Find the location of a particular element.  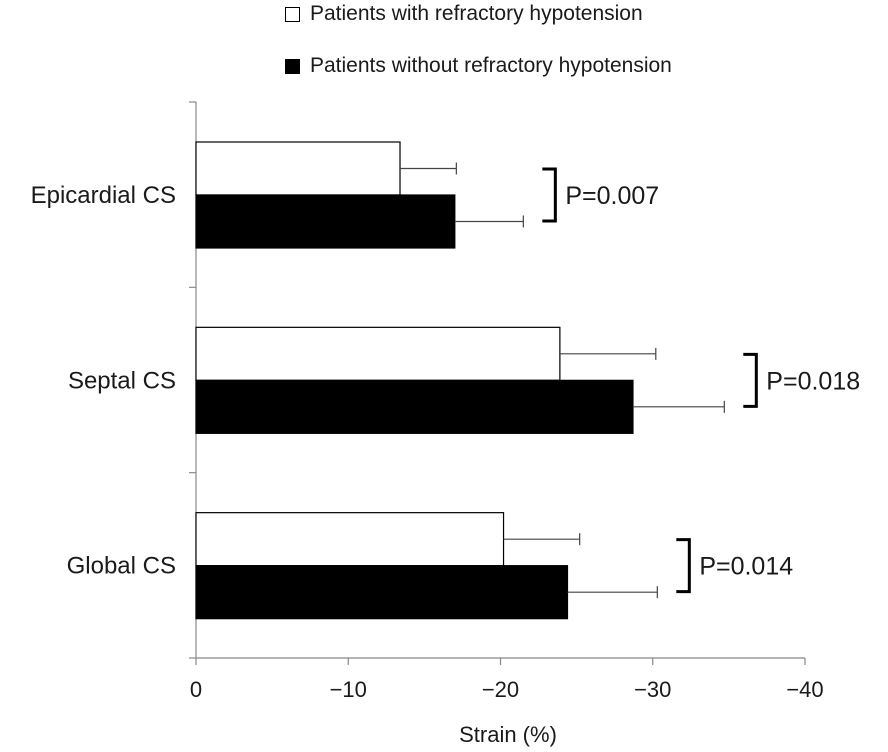

x-tick-label: −10 is located at coordinates (348, 689).